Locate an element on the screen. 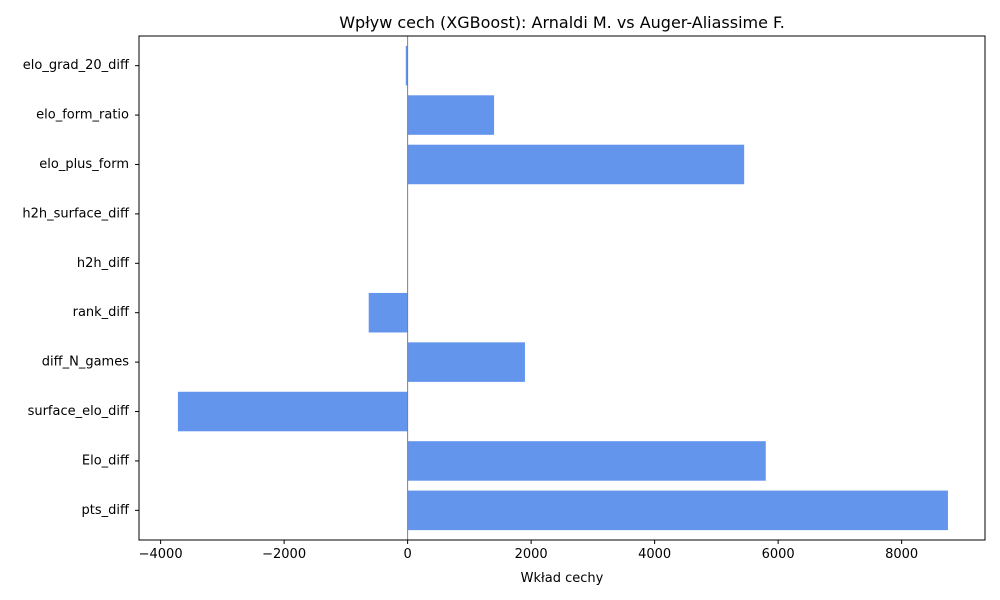  y-tick-label: elo_grad_20_diff is located at coordinates (76, 65).